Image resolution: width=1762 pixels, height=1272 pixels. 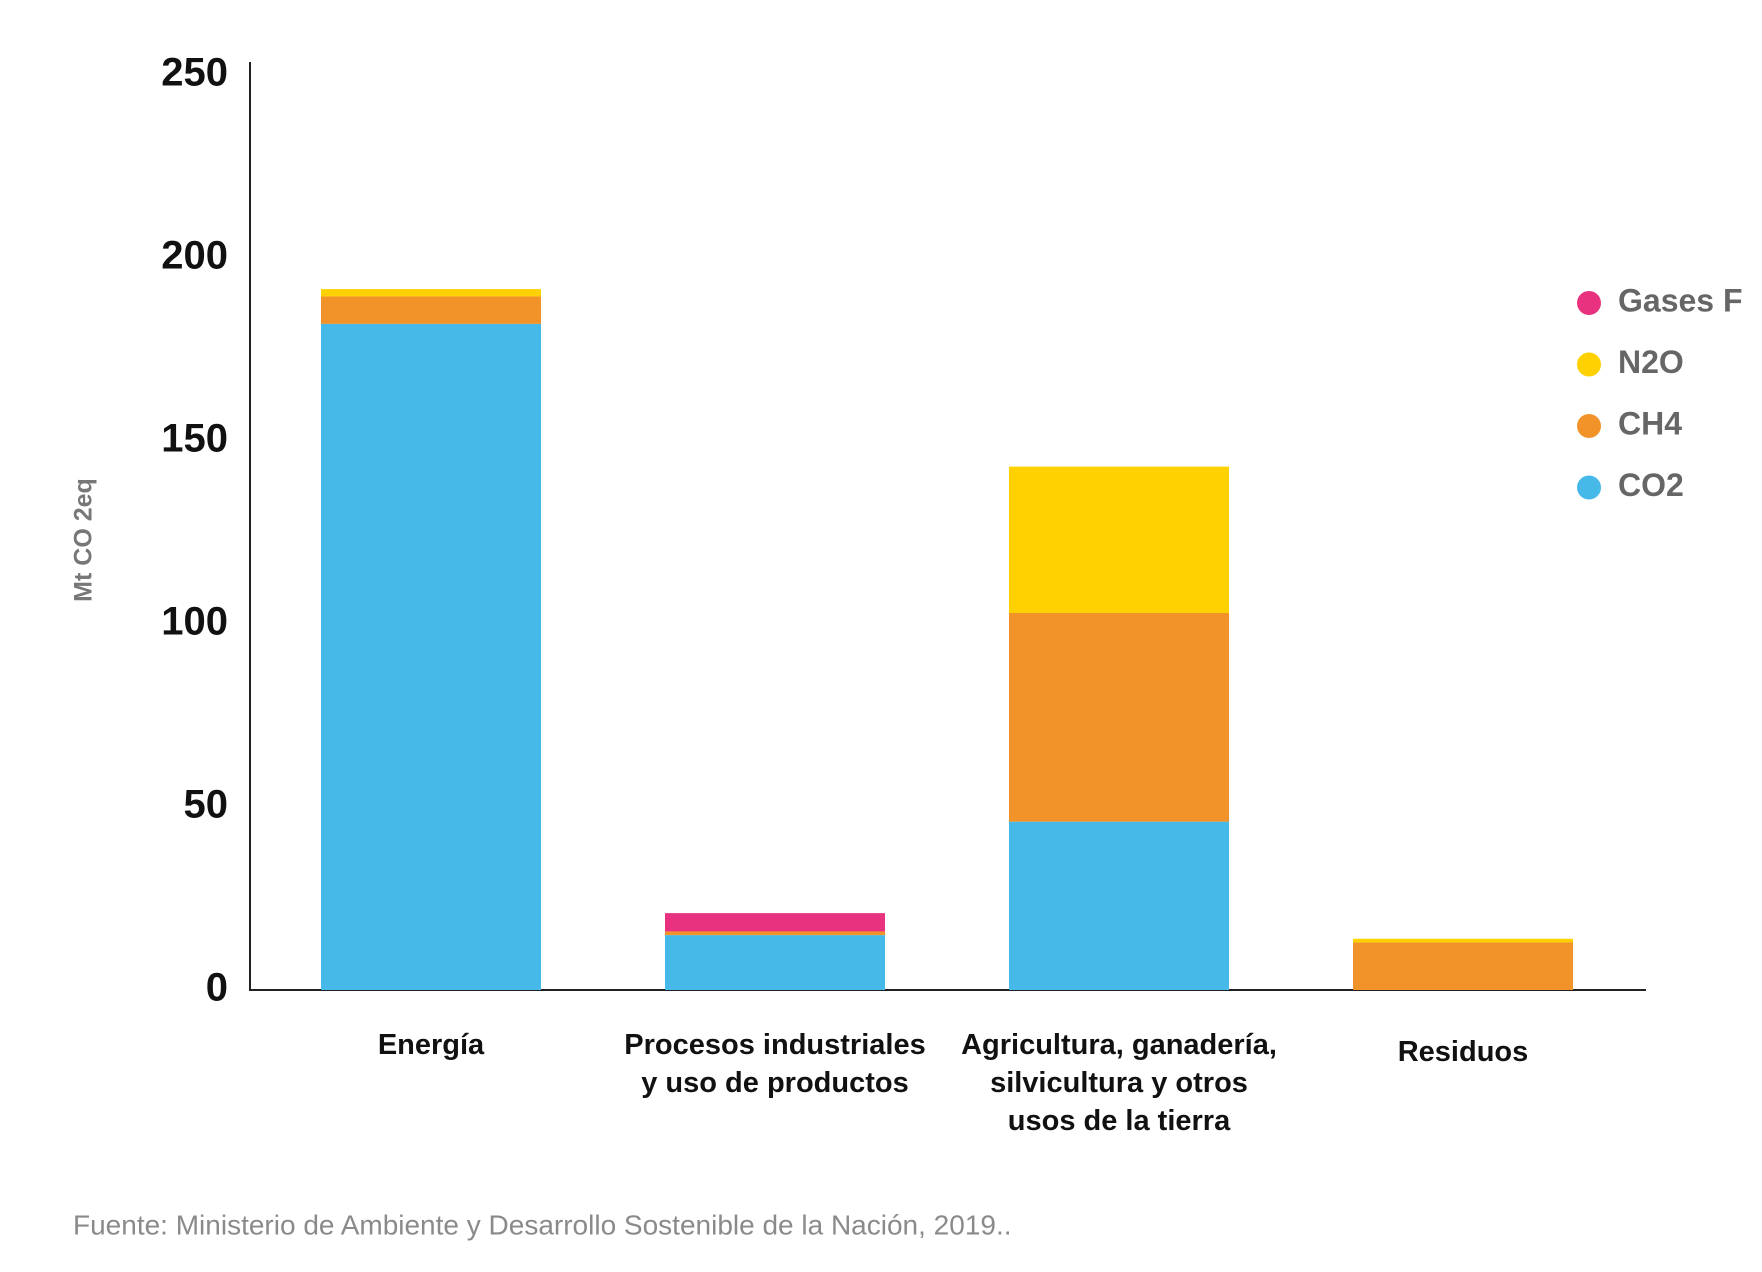 I want to click on x-tick-label-line: Energía, so click(x=431, y=1045).